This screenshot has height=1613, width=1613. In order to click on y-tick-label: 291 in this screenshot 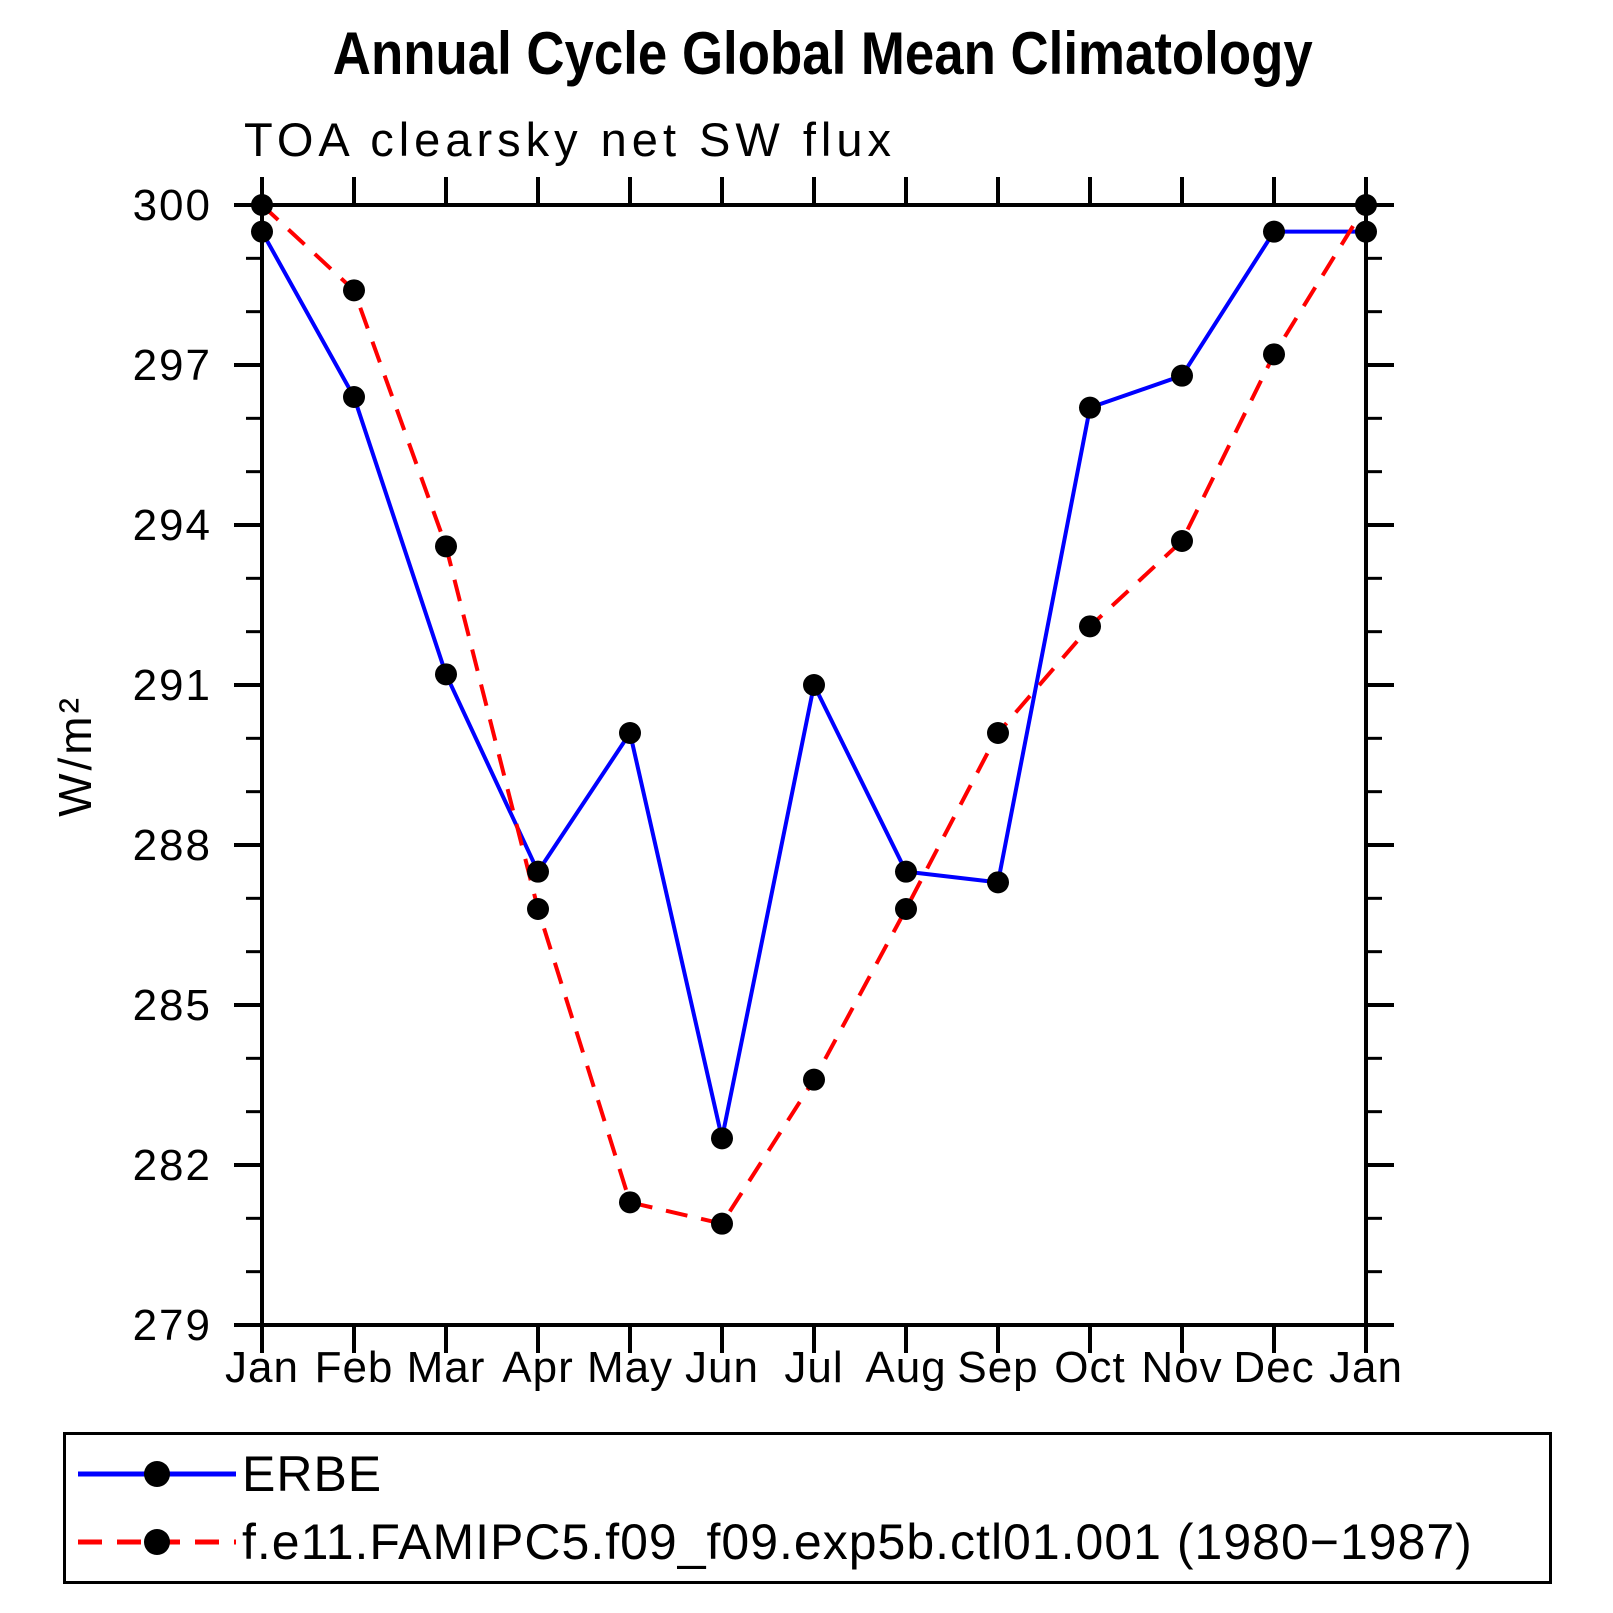, I will do `click(172, 685)`.